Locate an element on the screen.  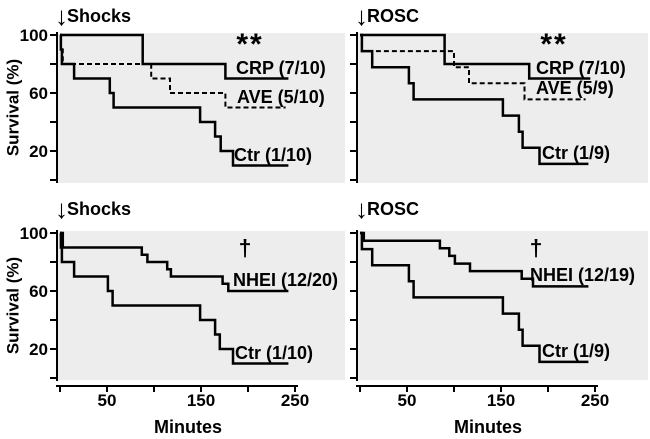
significance-marker-bottom-left: † is located at coordinates (246, 248).